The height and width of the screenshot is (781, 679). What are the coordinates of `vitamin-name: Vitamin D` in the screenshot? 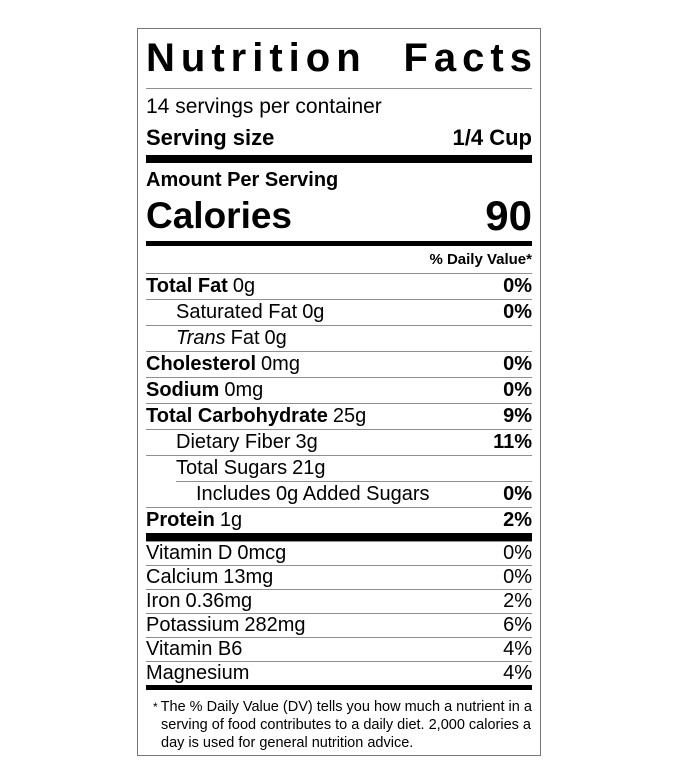 It's located at (189, 553).